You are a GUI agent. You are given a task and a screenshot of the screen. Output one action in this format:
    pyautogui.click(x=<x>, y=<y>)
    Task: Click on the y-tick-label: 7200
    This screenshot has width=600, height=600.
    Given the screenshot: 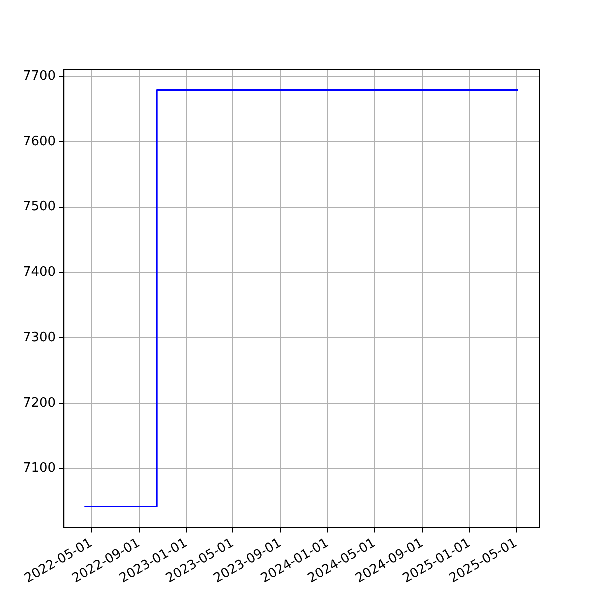 What is the action you would take?
    pyautogui.click(x=39, y=403)
    